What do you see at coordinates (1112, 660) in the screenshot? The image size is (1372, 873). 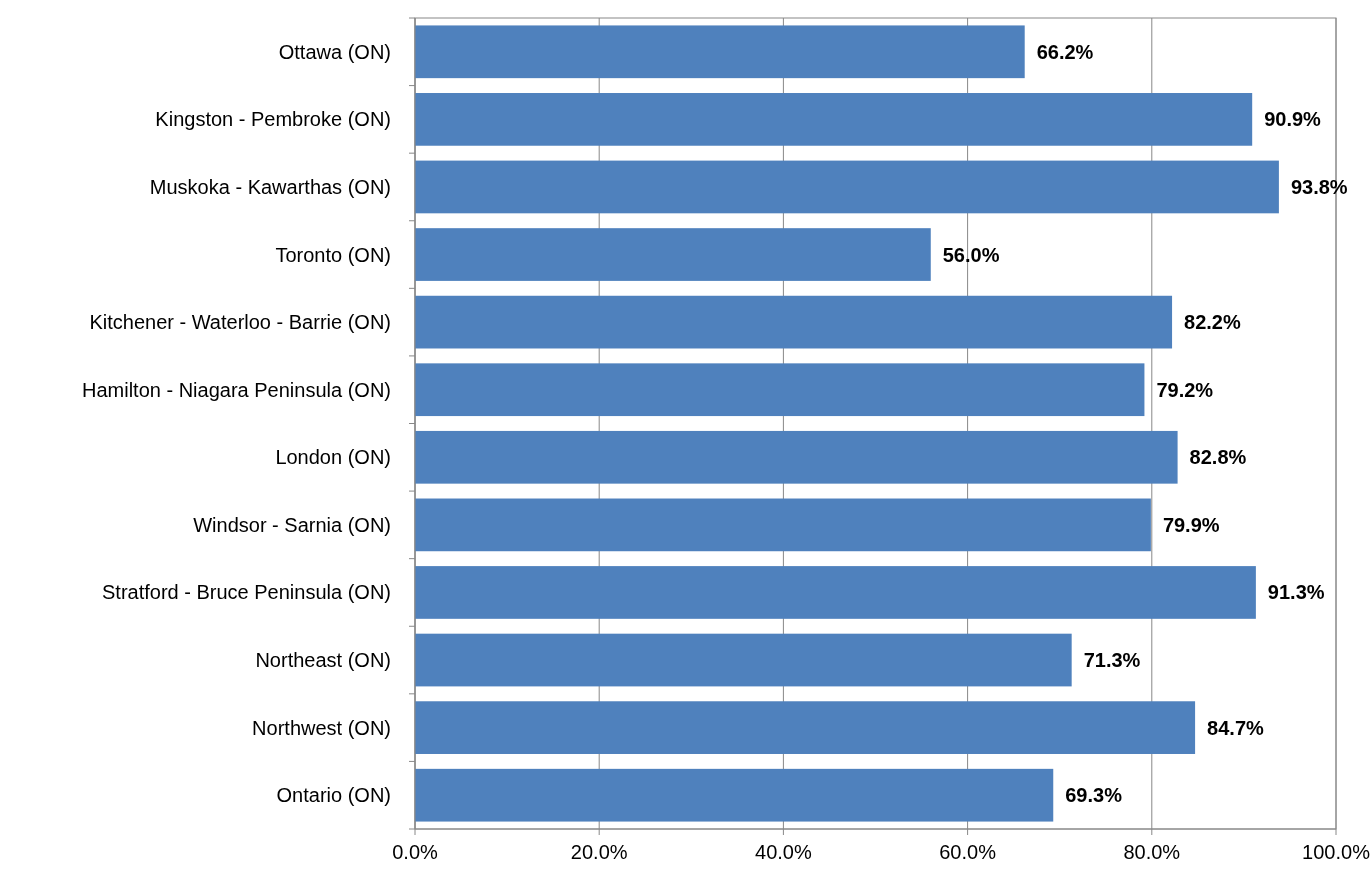 I see `data-label: 71.3%` at bounding box center [1112, 660].